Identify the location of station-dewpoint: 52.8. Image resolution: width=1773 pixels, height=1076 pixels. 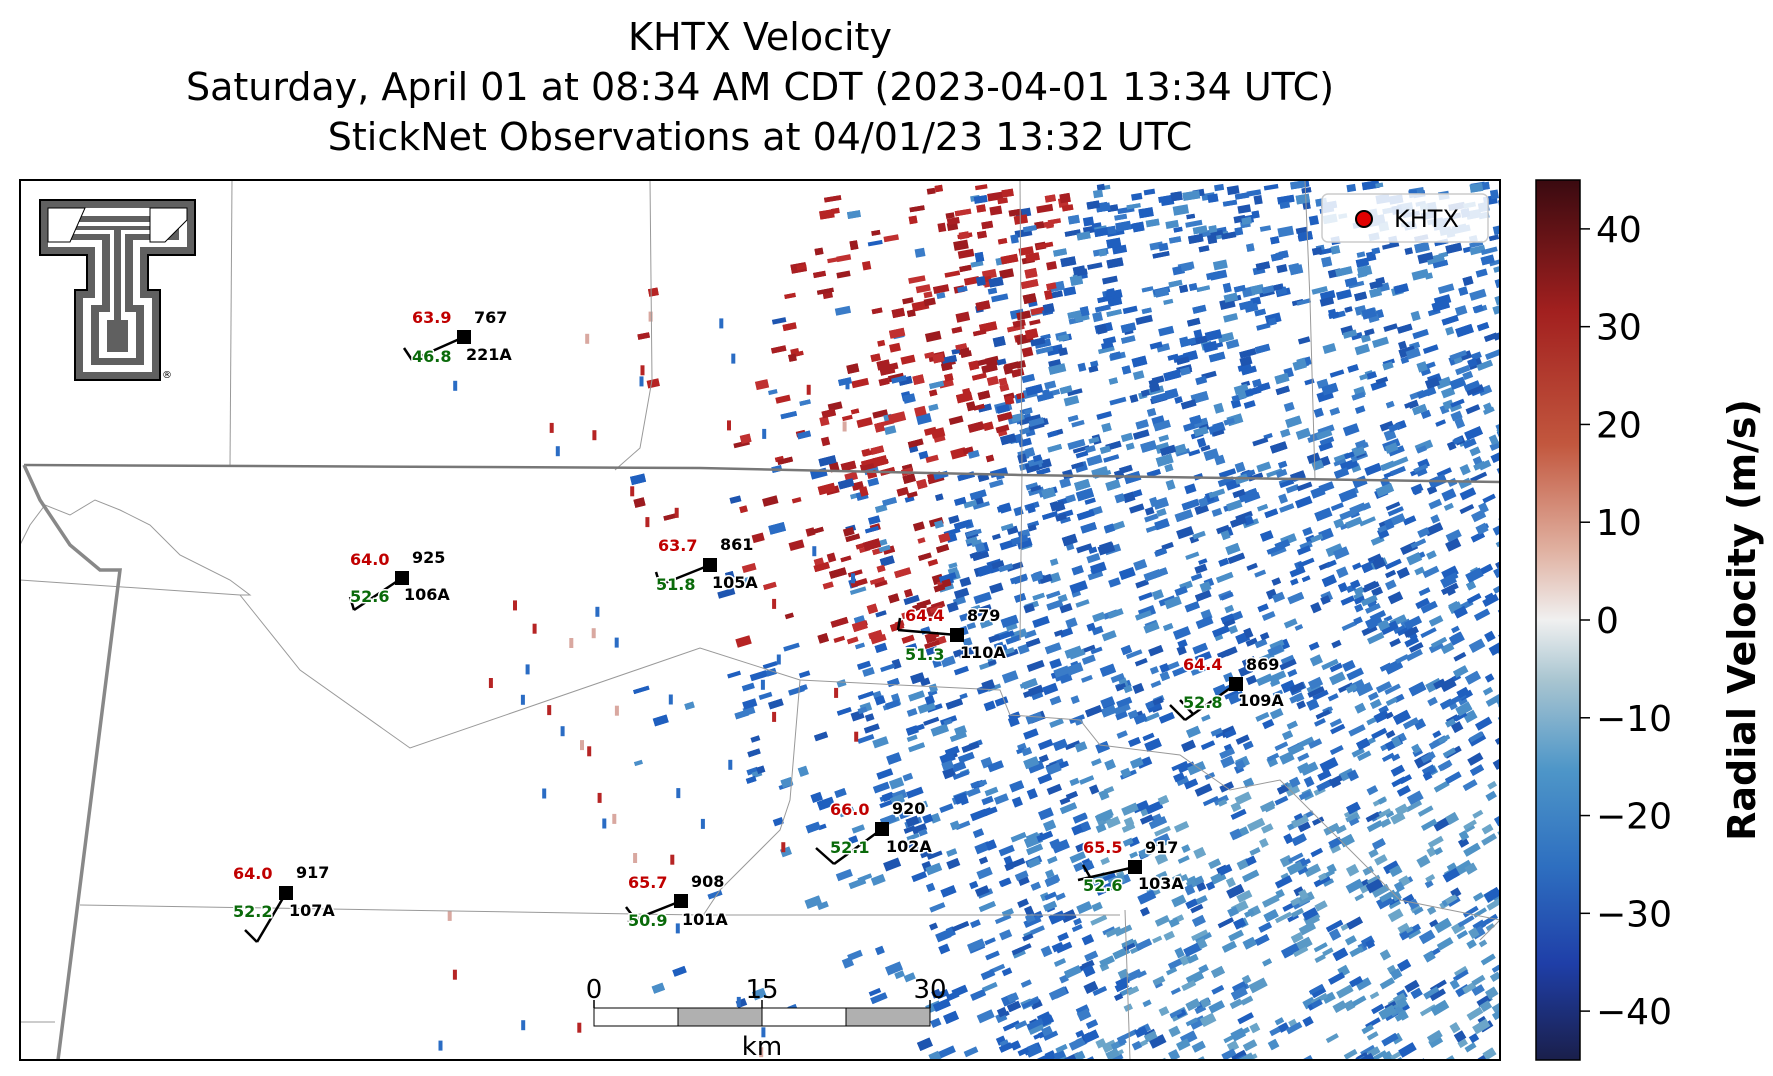
(1202, 702).